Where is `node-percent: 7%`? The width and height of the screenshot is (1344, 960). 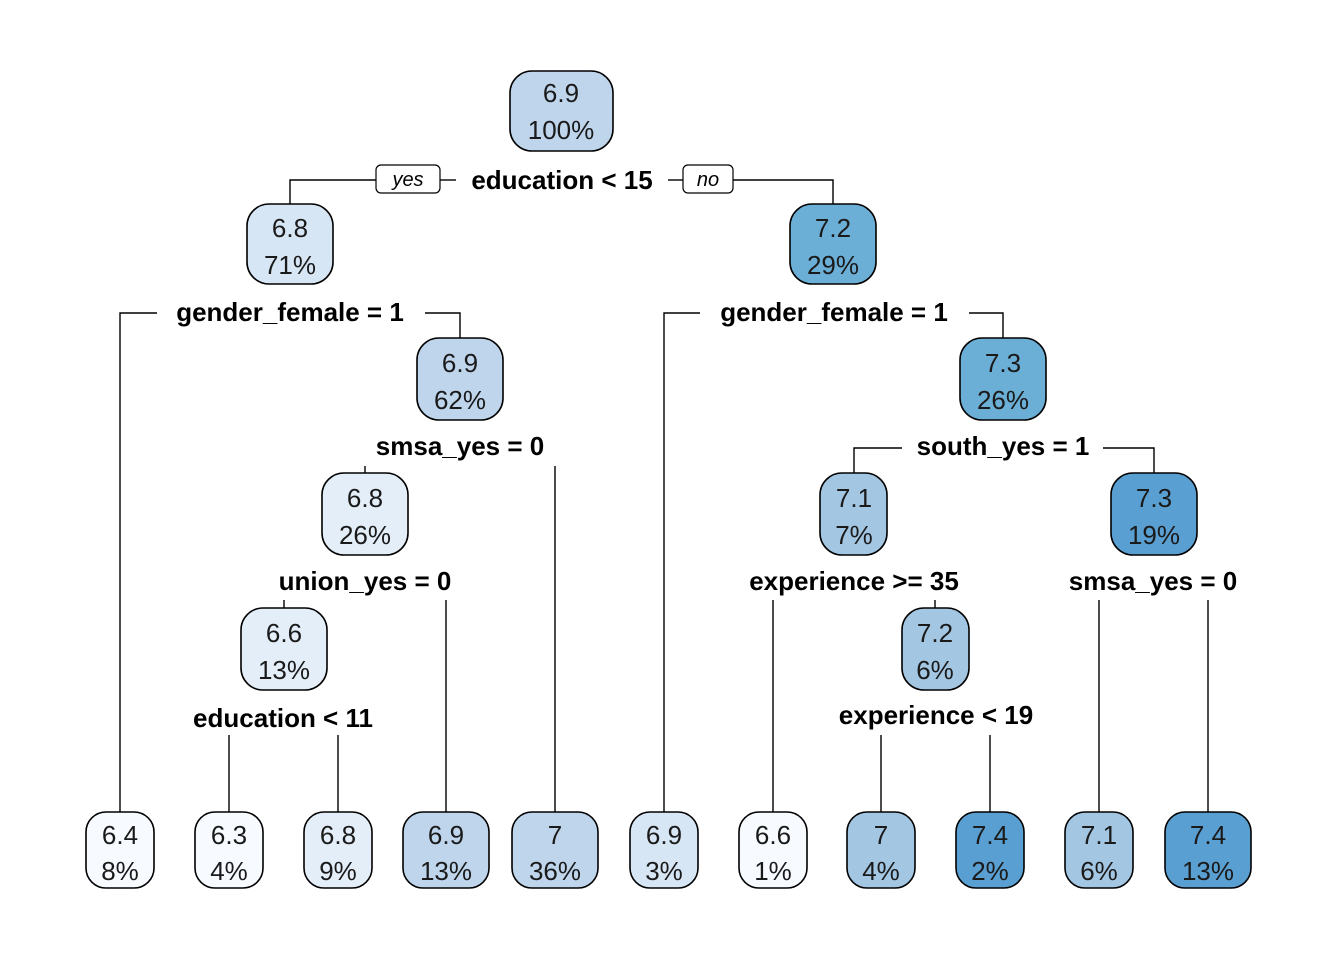
node-percent: 7% is located at coordinates (854, 535).